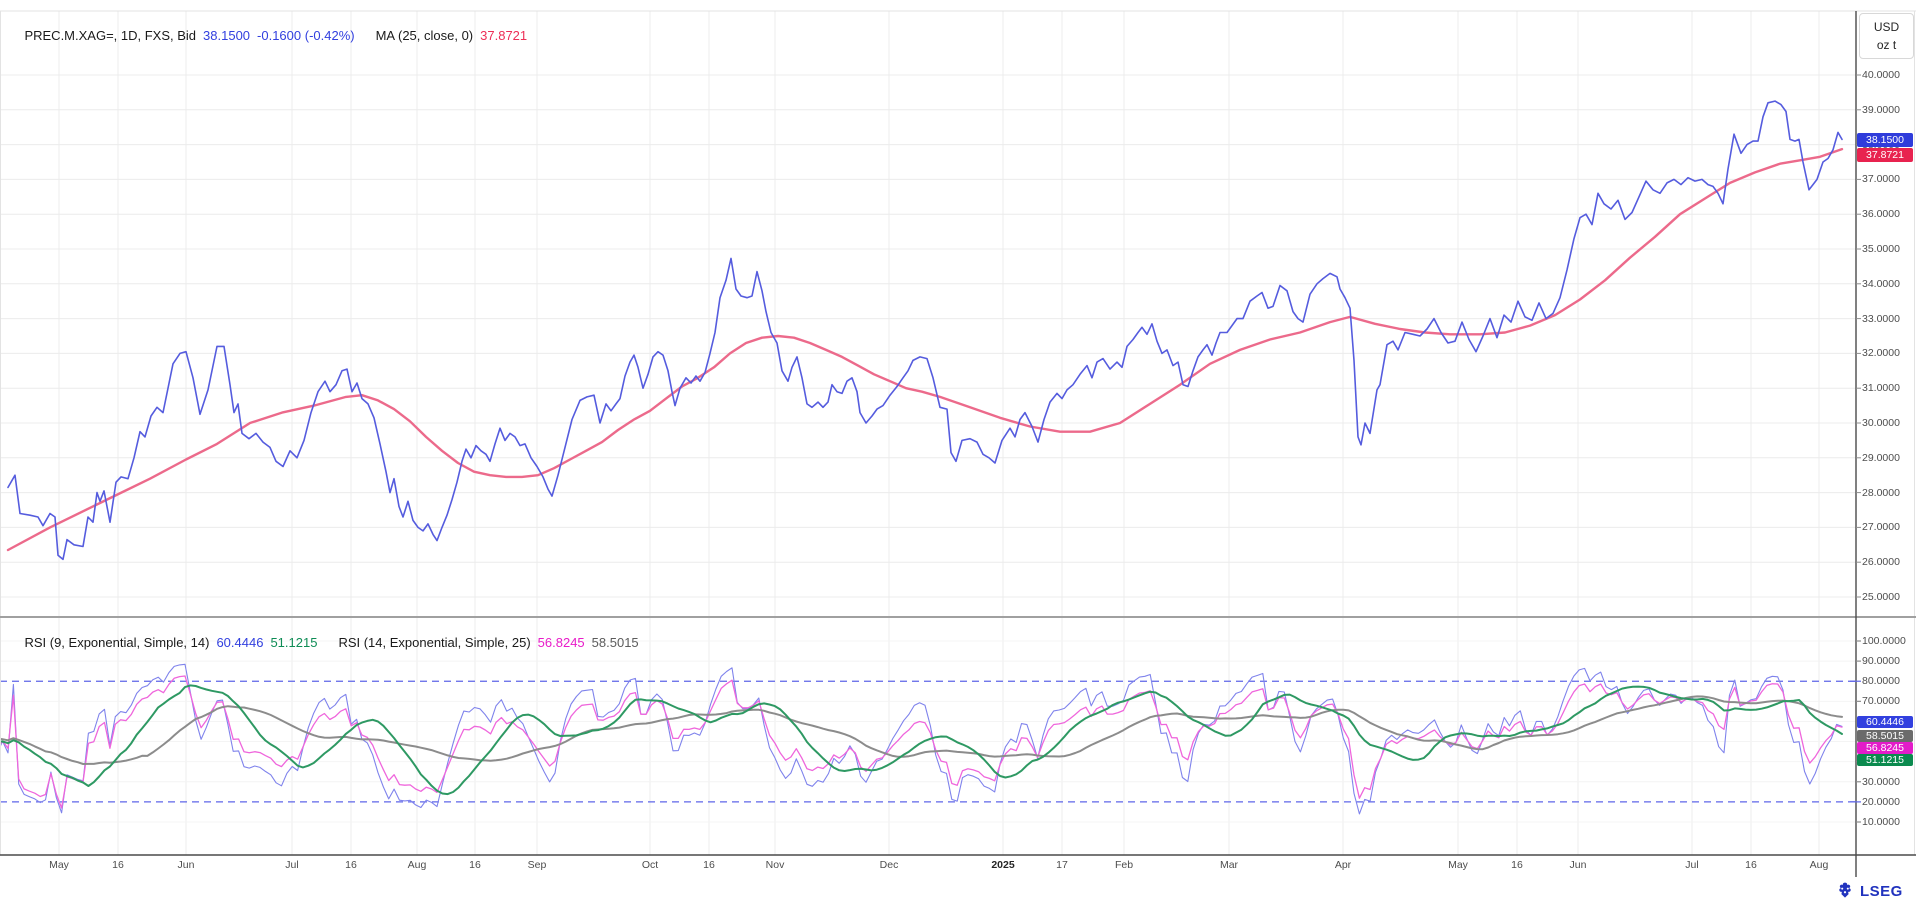 This screenshot has height=905, width=1916. I want to click on price-tick-label: 26.0000, so click(1881, 562).